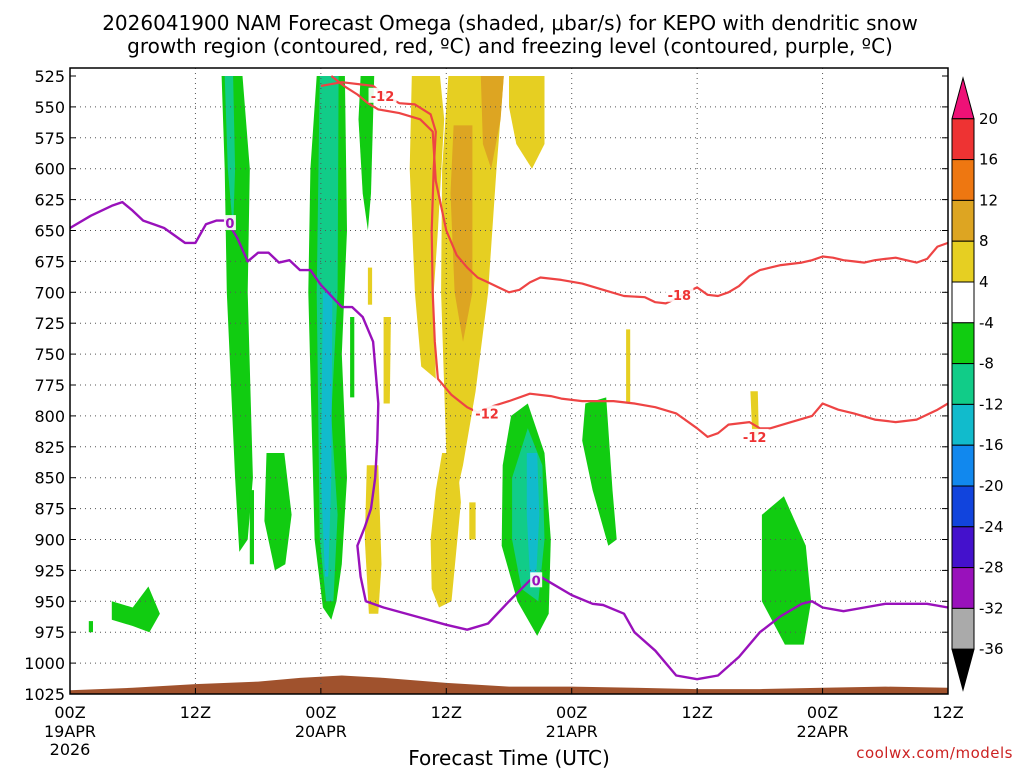 This screenshot has height=768, width=1024. What do you see at coordinates (49, 107) in the screenshot?
I see `y-tick-label-550: 550` at bounding box center [49, 107].